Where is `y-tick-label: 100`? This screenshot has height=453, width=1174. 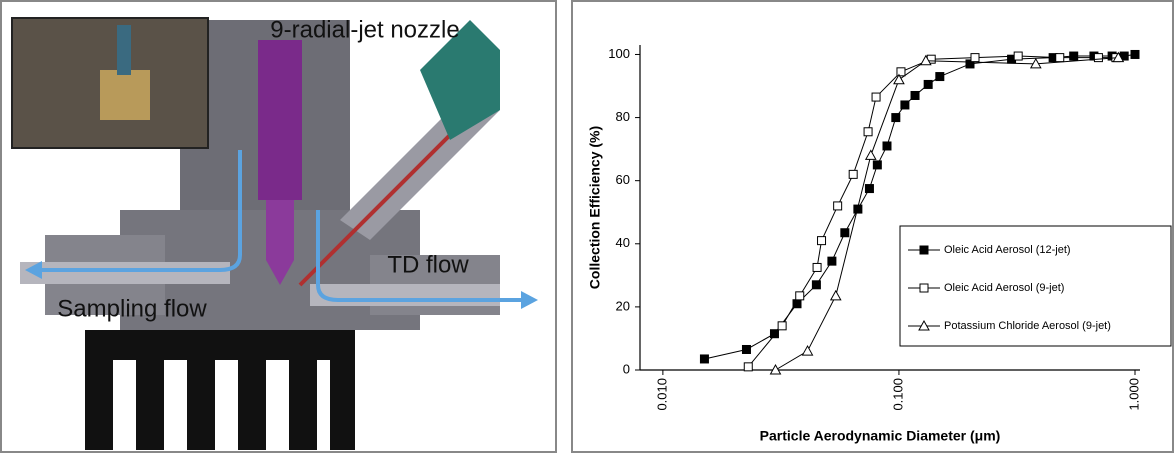 y-tick-label: 100 is located at coordinates (619, 53).